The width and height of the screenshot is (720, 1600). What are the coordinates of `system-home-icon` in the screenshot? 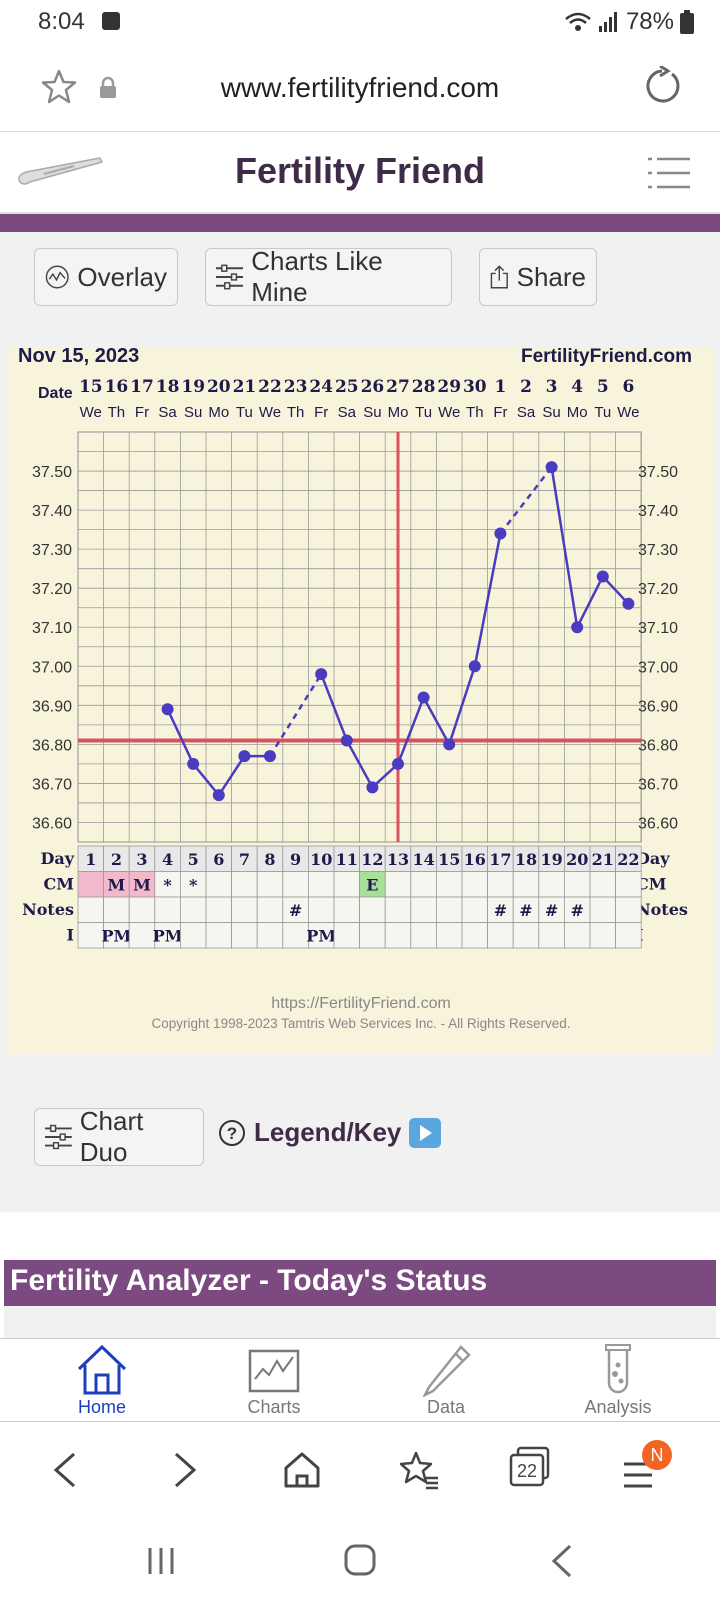 It's located at (360, 1560).